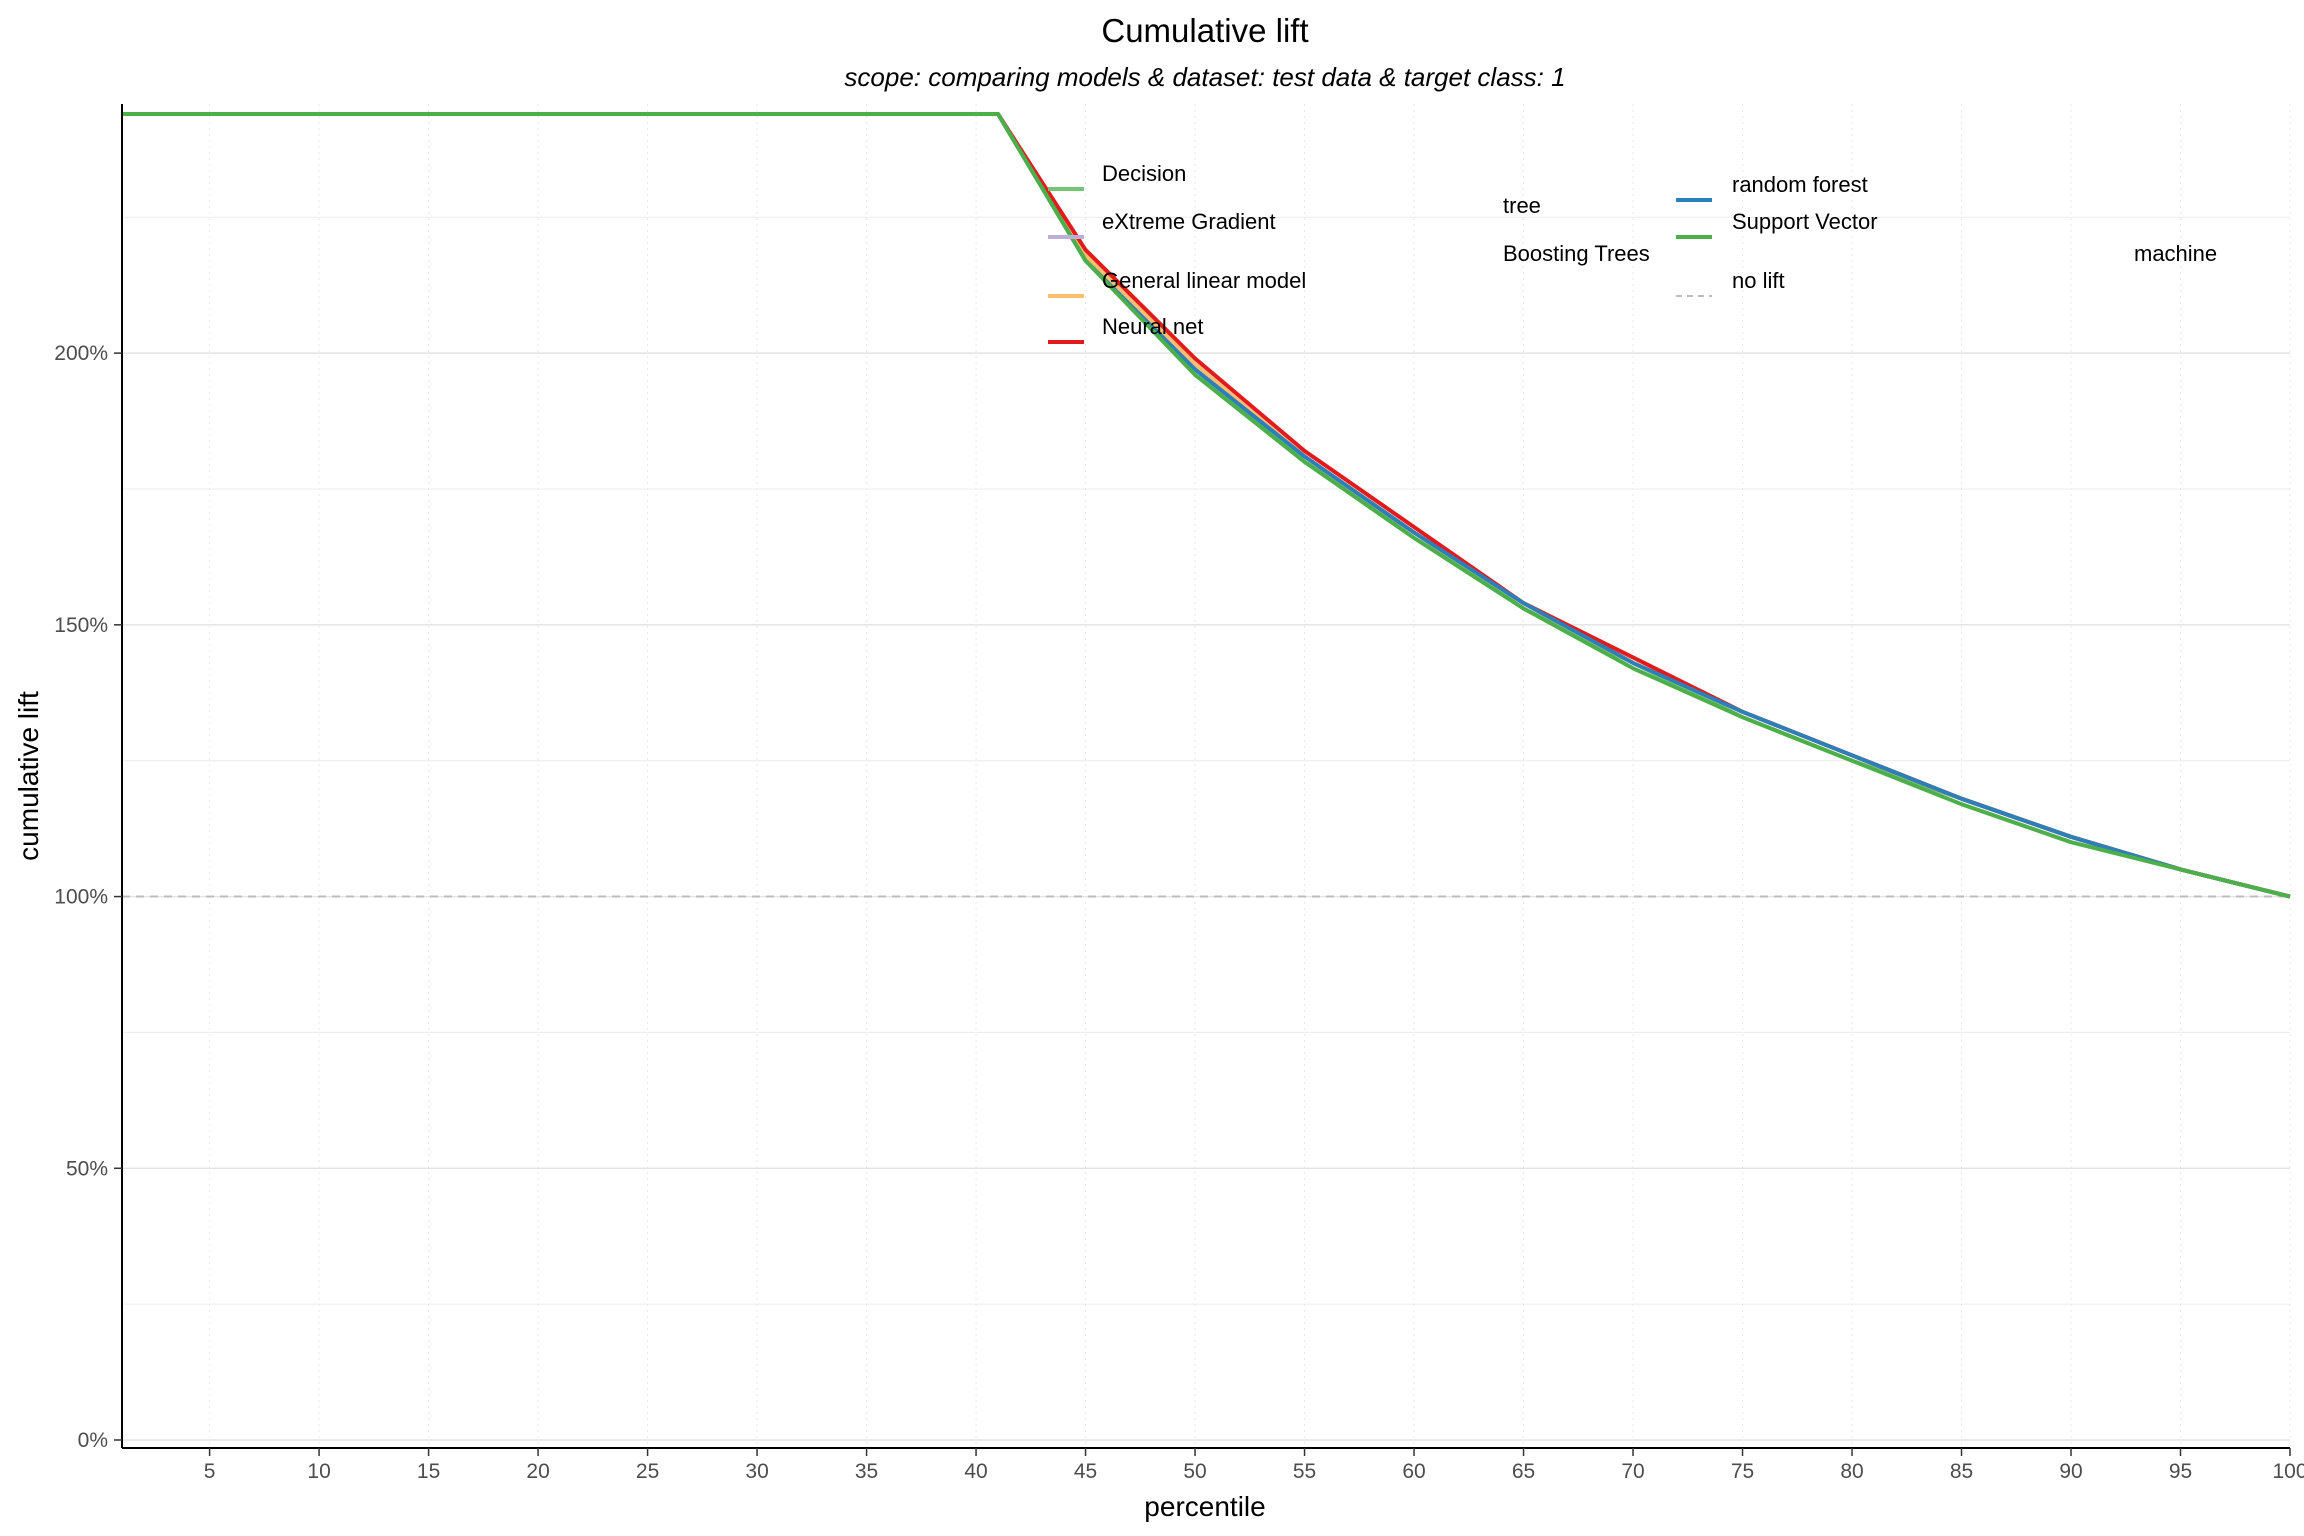 This screenshot has height=1536, width=2304. Describe the element at coordinates (2175, 253) in the screenshot. I see `legend-label-wrap-support-vector: machine` at that location.